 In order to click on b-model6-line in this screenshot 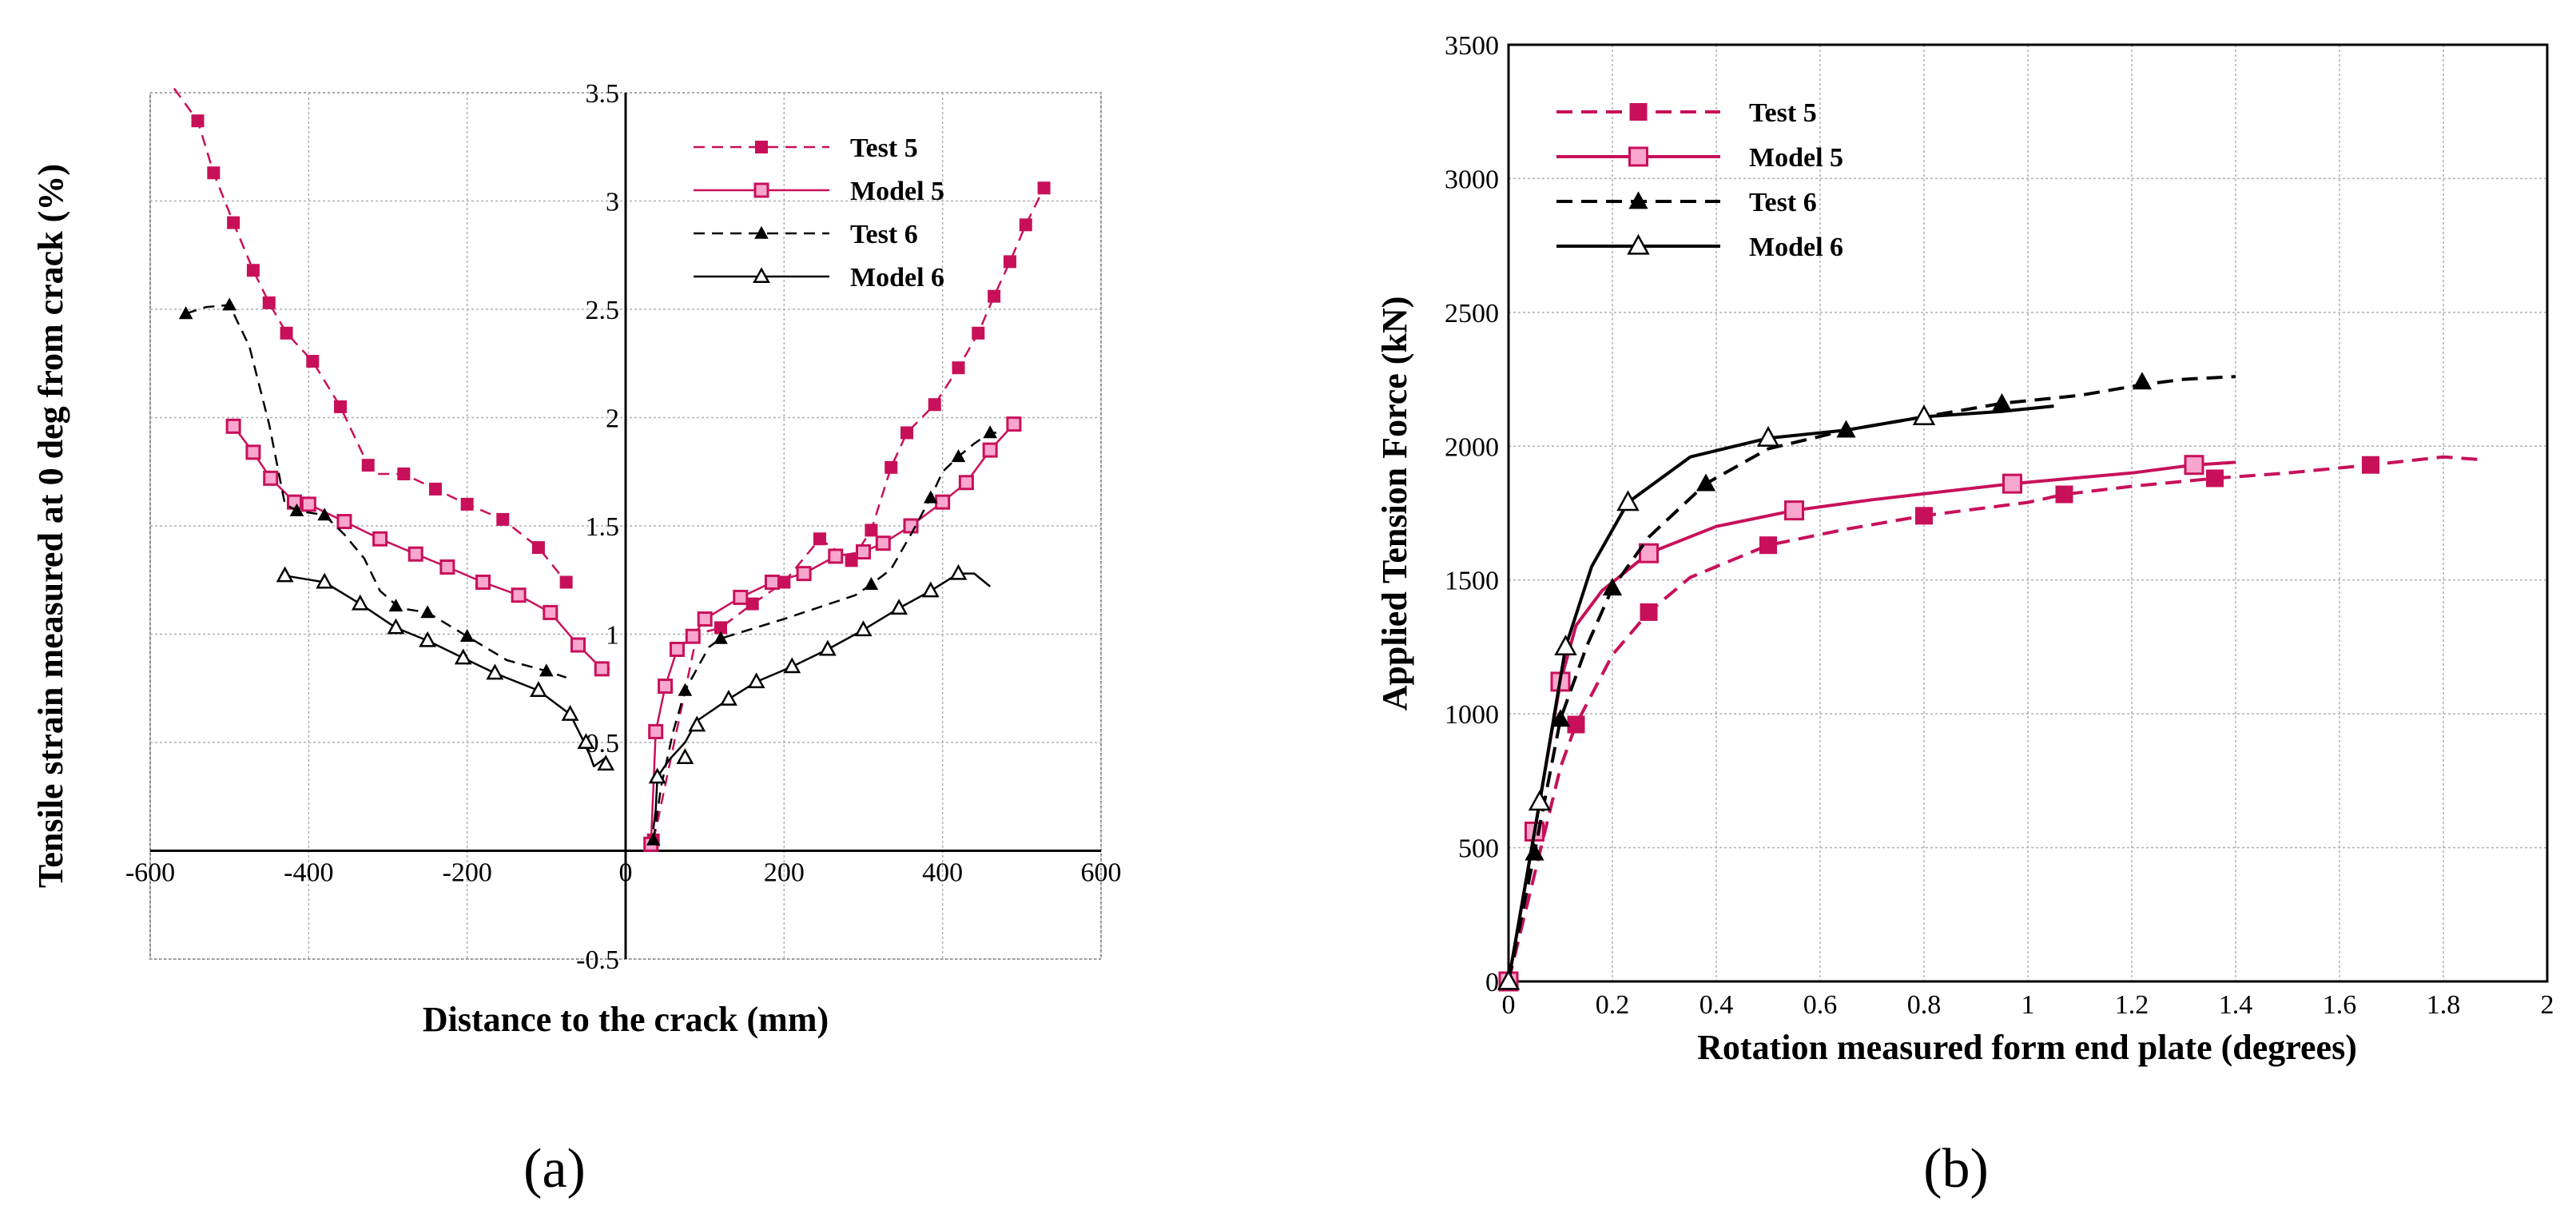, I will do `click(1780, 693)`.